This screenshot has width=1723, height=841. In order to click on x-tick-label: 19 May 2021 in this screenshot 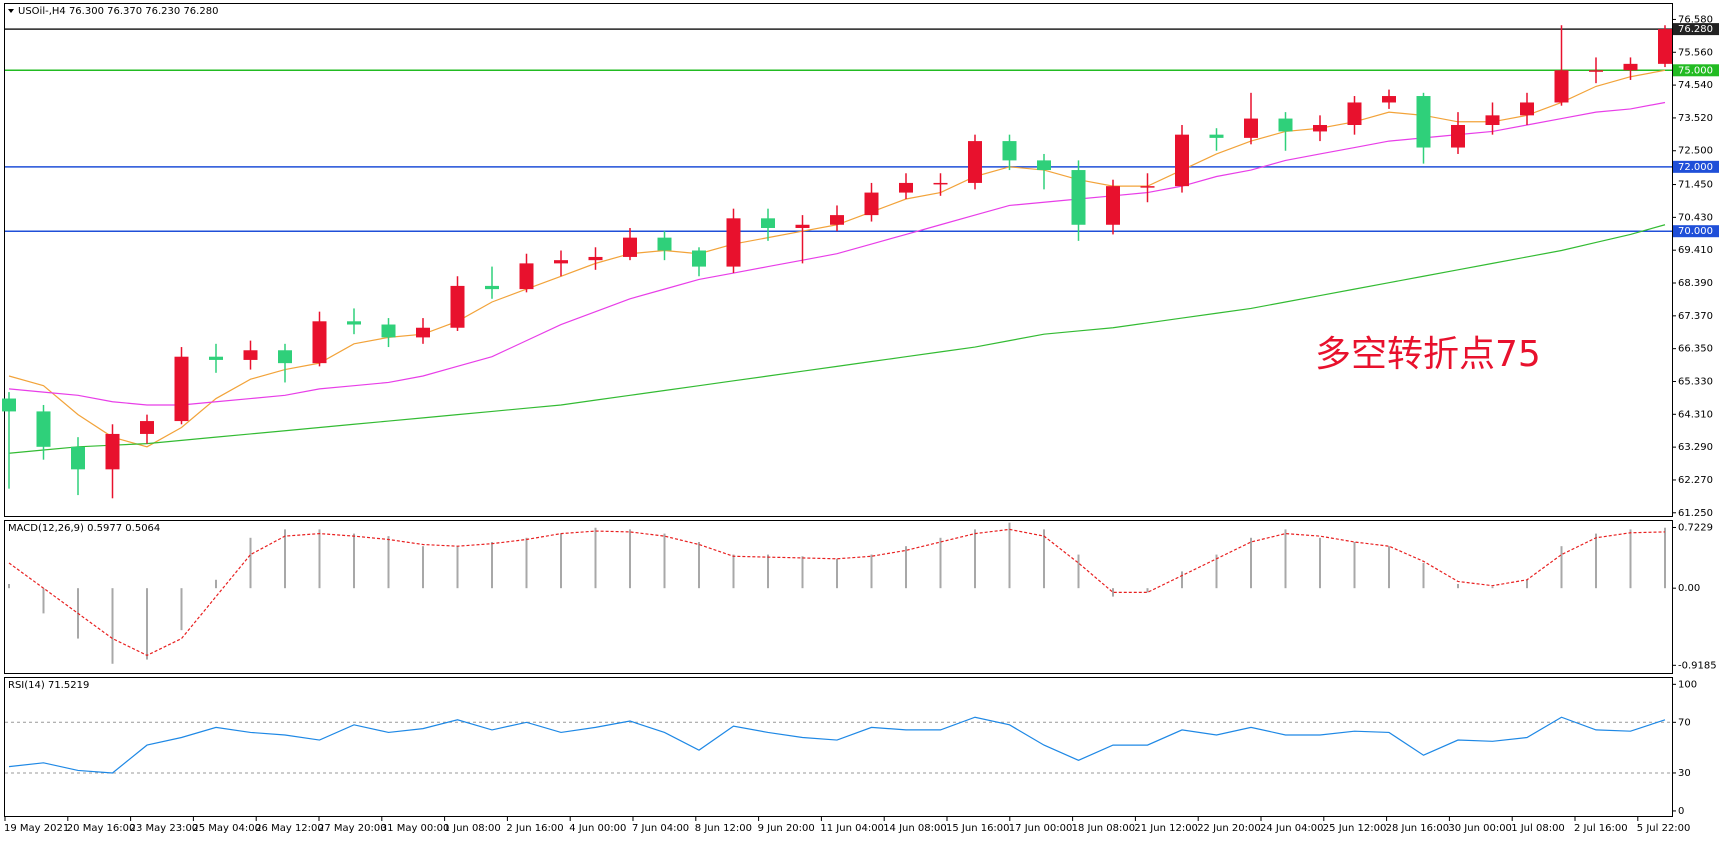, I will do `click(36, 828)`.